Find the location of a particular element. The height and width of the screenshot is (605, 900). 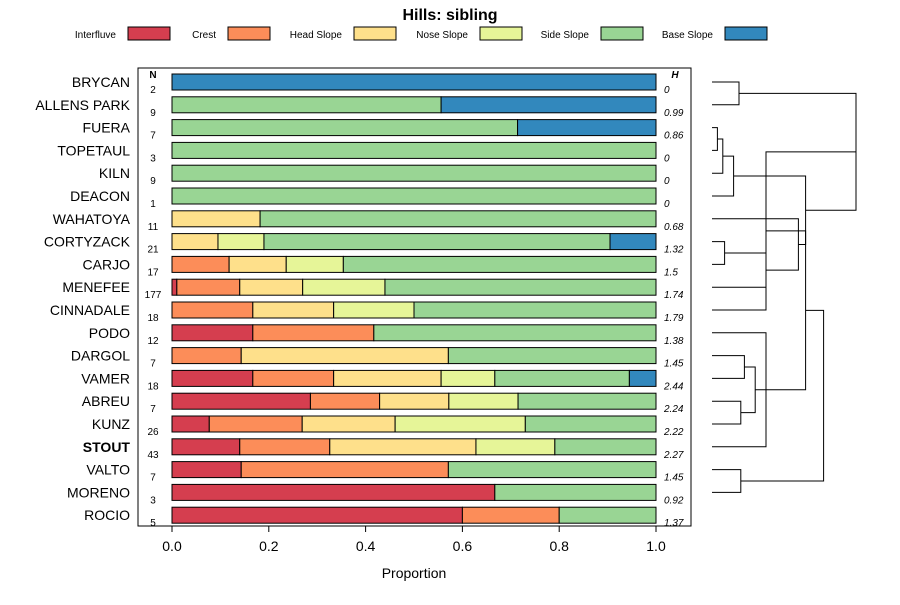

chart-title: Hills: sibling is located at coordinates (449, 15).